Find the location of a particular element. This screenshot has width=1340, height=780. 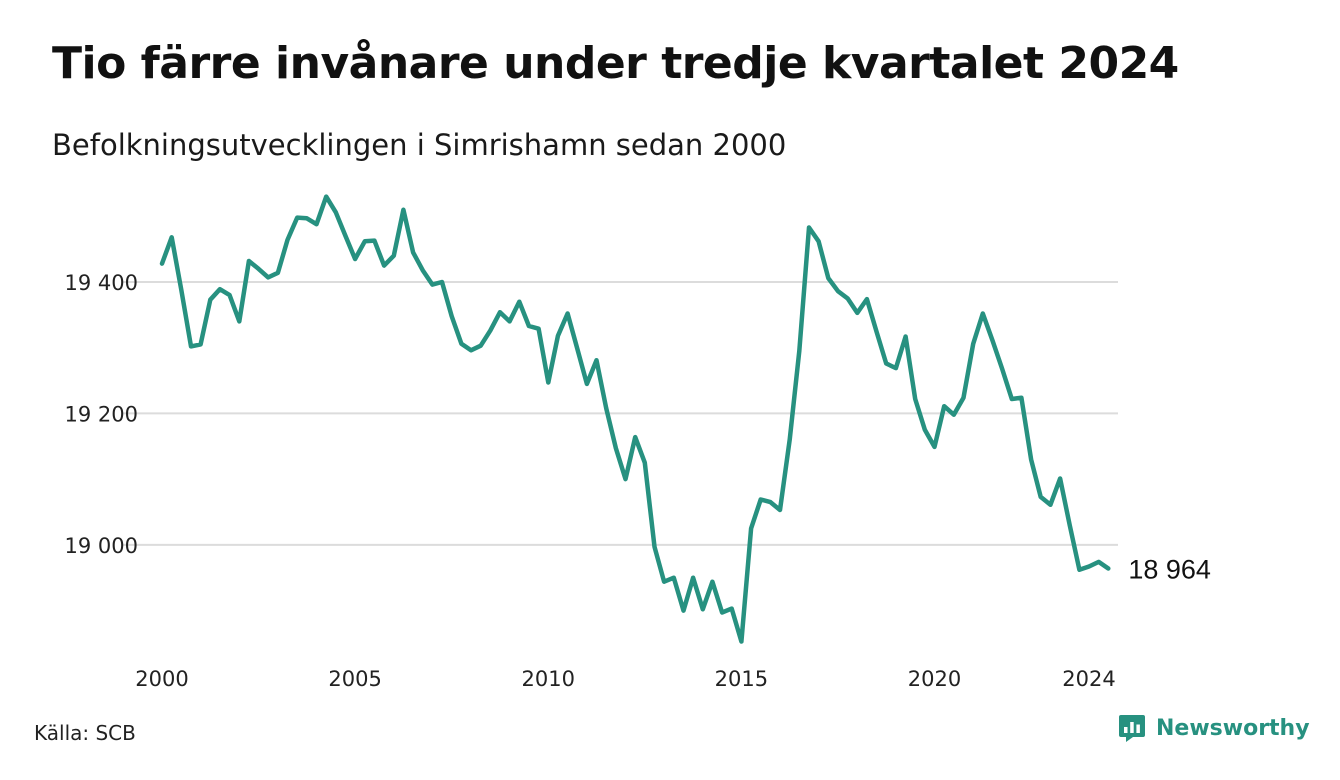

x-tick-label: 2024 is located at coordinates (1088, 679).